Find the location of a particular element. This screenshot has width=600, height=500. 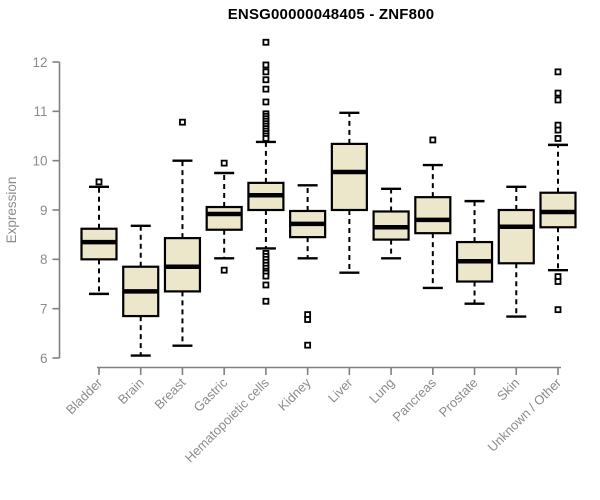

y-tick-label: 9 is located at coordinates (44, 210).